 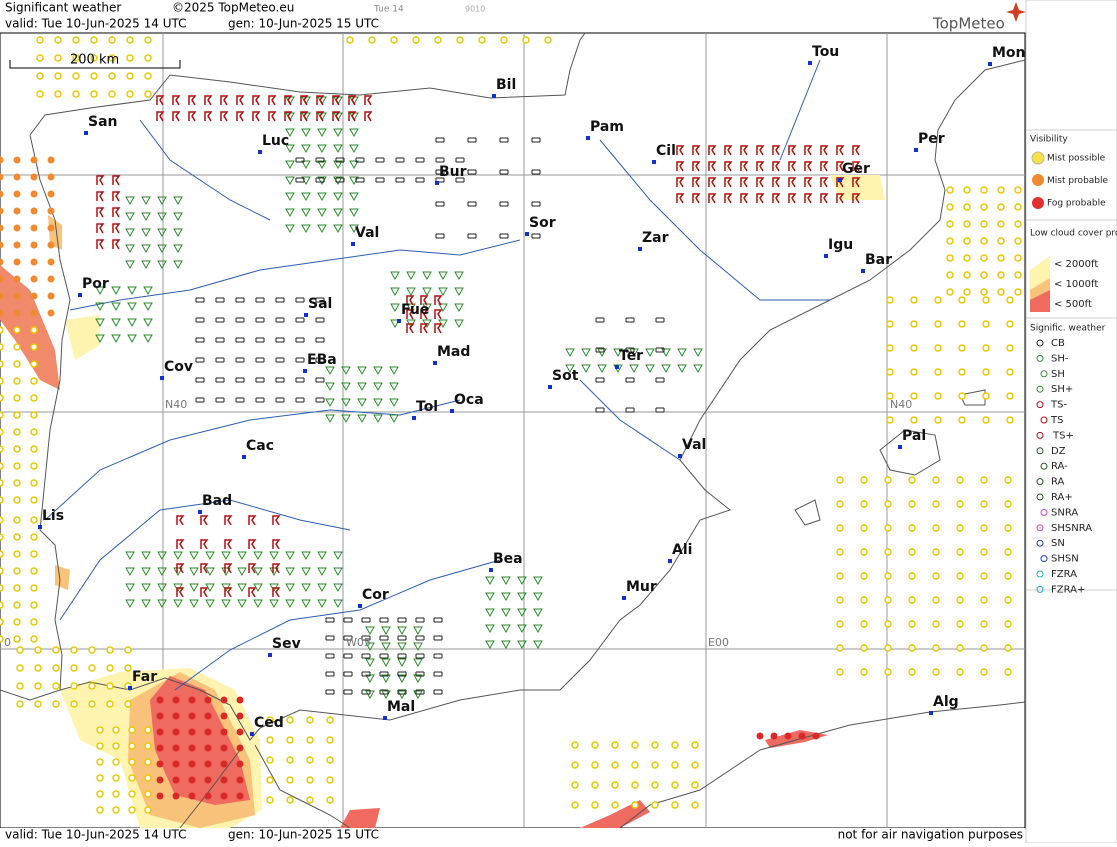 I want to click on city-label: Tol, so click(x=427, y=407).